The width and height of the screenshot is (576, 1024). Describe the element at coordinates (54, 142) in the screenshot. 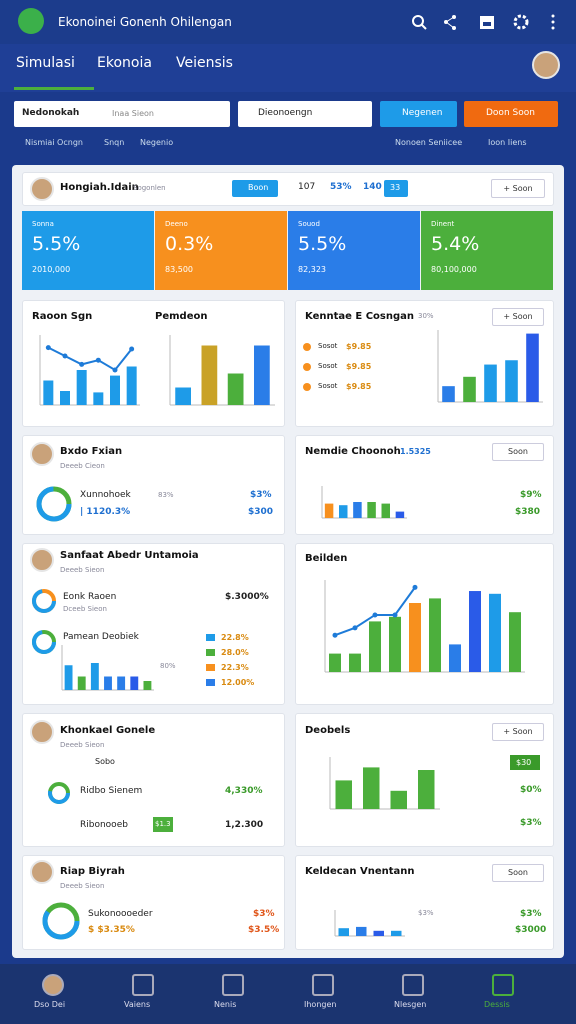

I see `link: Nismiai Ocngn` at that location.